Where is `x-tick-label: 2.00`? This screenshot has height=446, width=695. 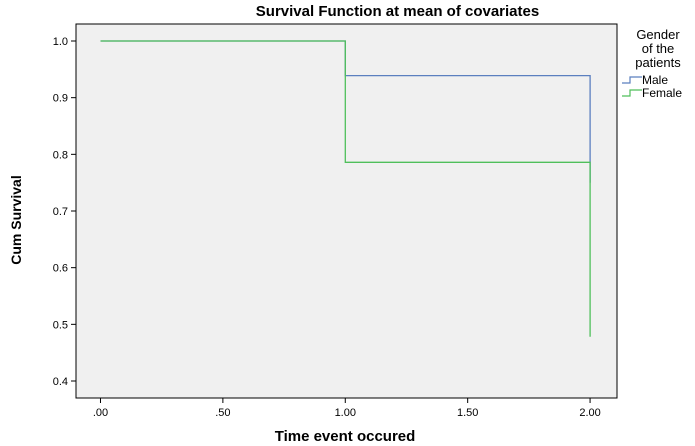
x-tick-label: 2.00 is located at coordinates (589, 413).